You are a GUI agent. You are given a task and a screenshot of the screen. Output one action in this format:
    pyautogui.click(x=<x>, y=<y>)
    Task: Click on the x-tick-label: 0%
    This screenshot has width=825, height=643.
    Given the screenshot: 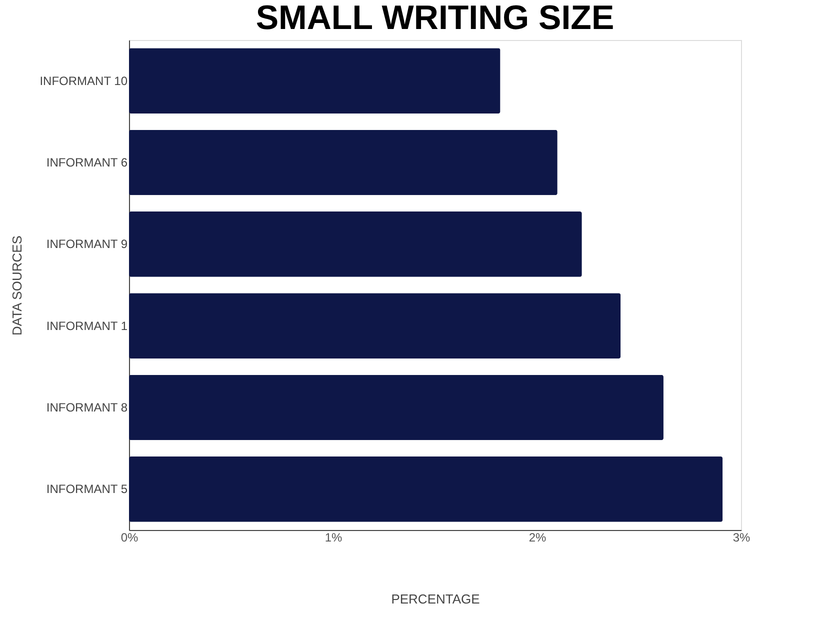 What is the action you would take?
    pyautogui.click(x=129, y=537)
    